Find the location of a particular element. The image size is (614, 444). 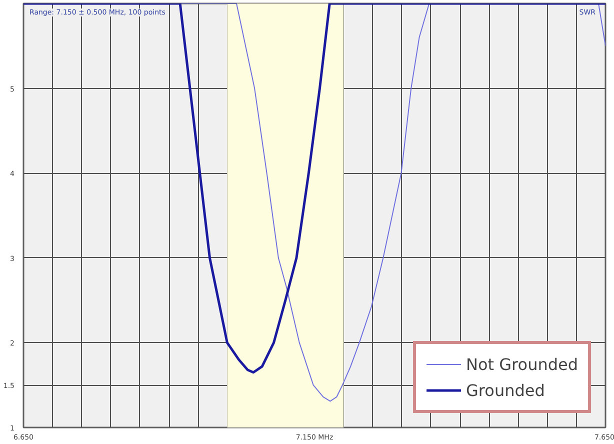

legend-label: Grounded is located at coordinates (505, 390).